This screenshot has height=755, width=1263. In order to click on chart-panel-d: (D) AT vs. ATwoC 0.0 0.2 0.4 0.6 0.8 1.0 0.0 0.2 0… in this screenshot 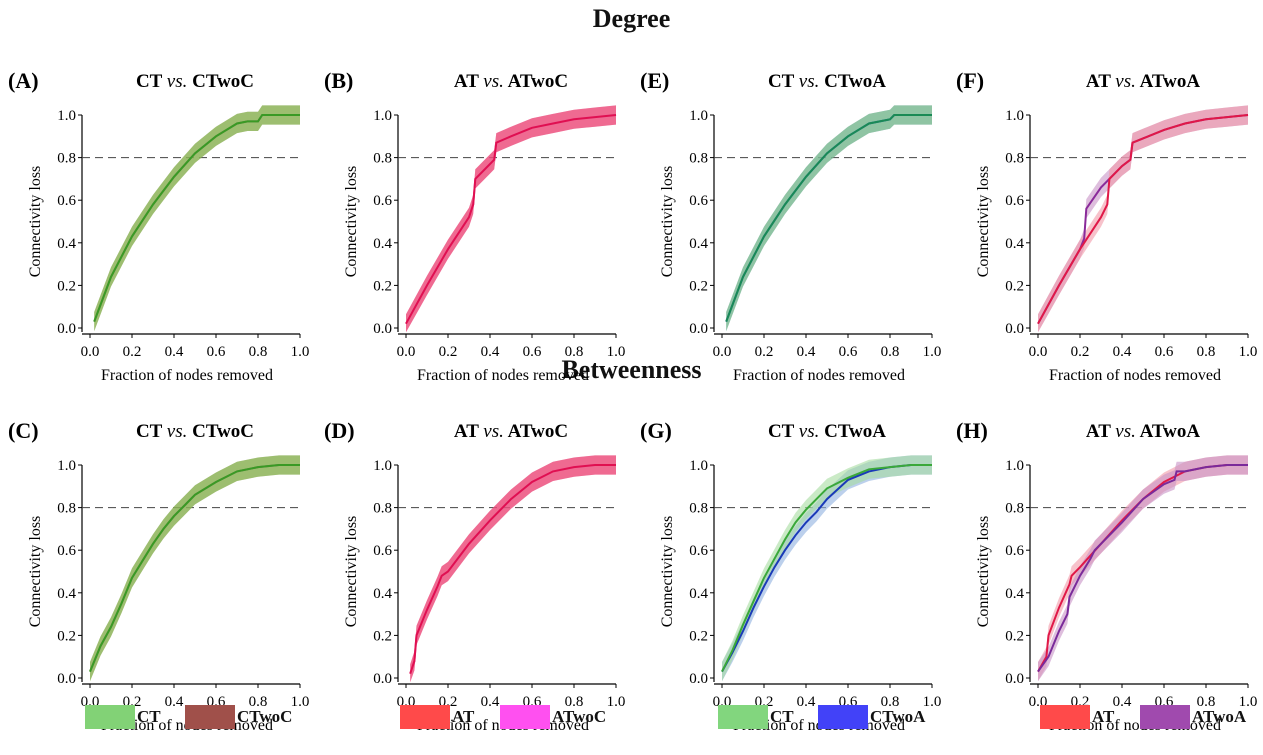, I will do `click(474, 582)`.